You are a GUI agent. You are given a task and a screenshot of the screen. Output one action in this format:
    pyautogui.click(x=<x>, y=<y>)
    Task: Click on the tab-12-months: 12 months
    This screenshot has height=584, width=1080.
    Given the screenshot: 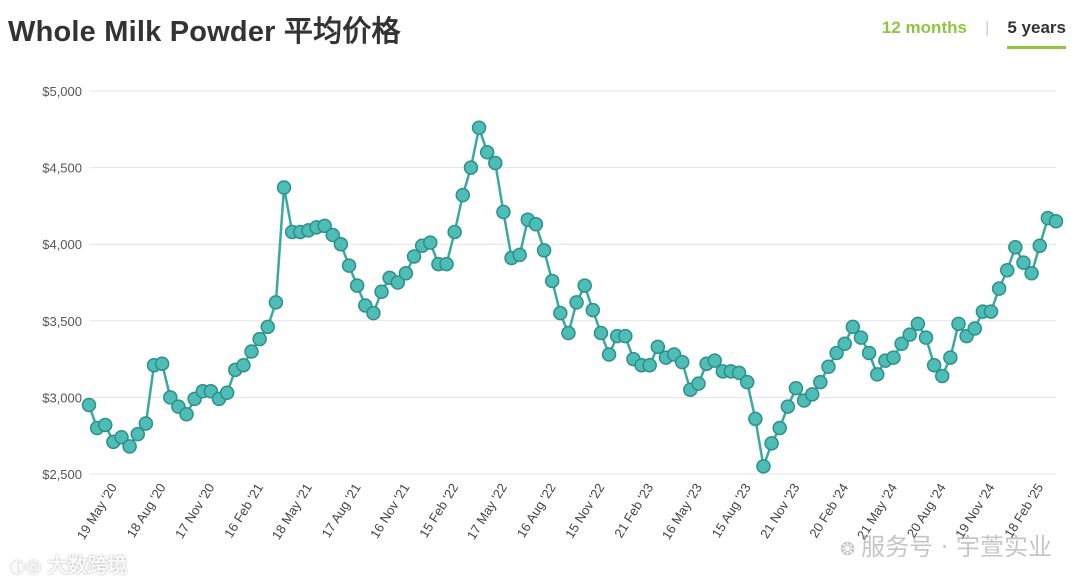 What is the action you would take?
    pyautogui.click(x=924, y=27)
    